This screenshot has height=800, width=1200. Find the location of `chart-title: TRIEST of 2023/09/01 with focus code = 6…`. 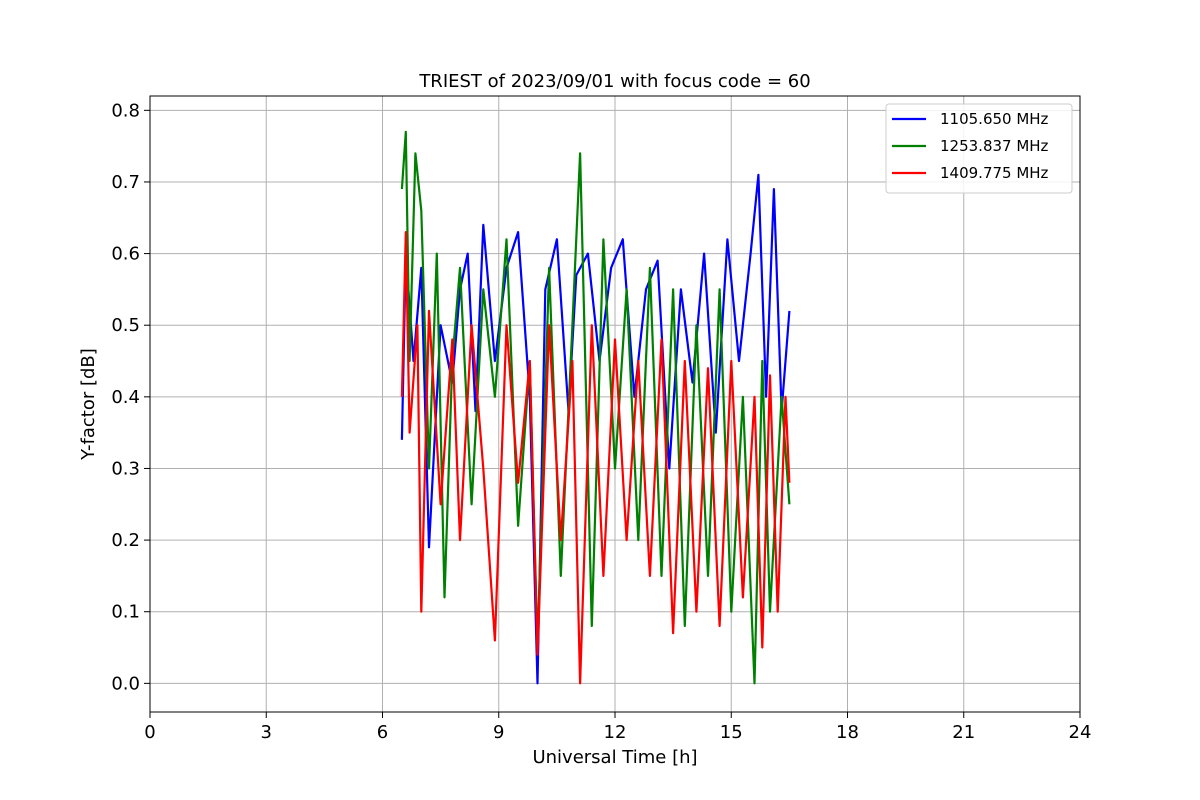

chart-title: TRIEST of 2023/09/01 with focus code = 6… is located at coordinates (614, 81).